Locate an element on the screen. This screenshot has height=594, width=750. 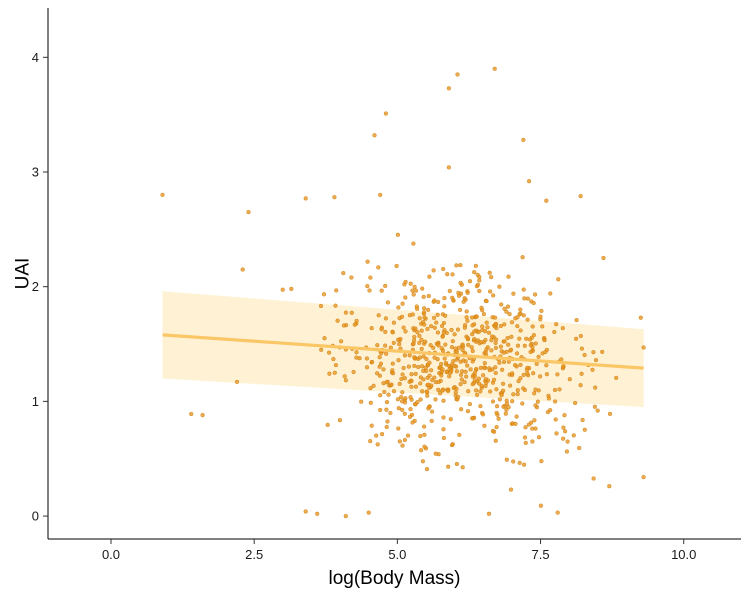
y-axis-title: UAI is located at coordinates (23, 274).